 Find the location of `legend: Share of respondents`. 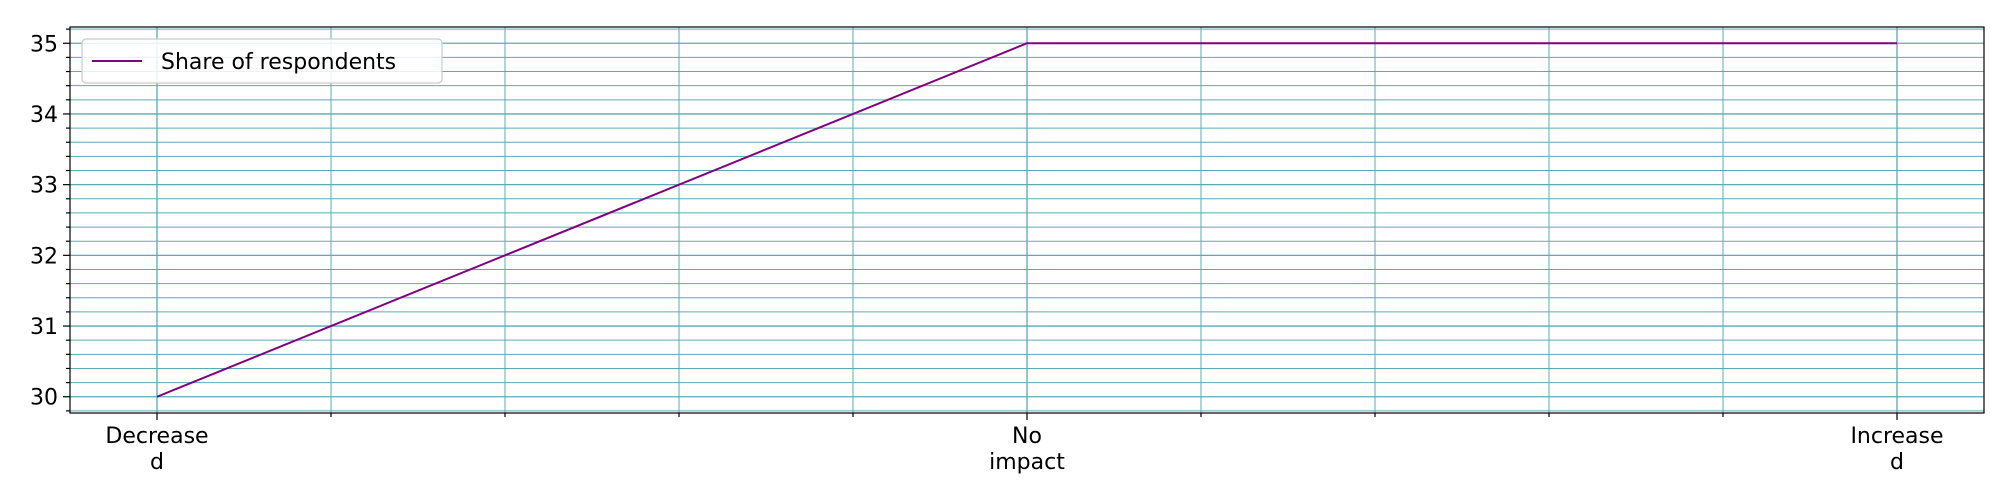

legend: Share of respondents is located at coordinates (262, 61).